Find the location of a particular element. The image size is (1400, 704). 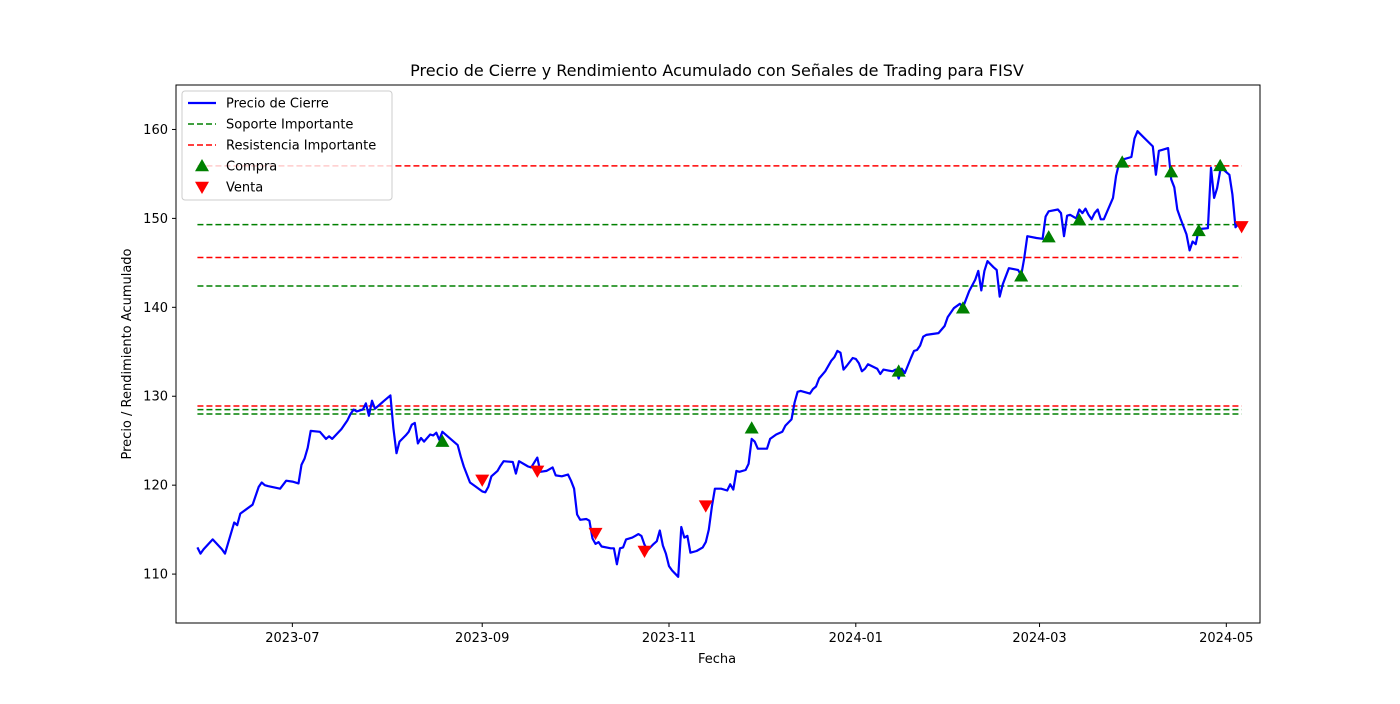

y-axis-label: Precio / Rendimiento Acumulado is located at coordinates (127, 353).